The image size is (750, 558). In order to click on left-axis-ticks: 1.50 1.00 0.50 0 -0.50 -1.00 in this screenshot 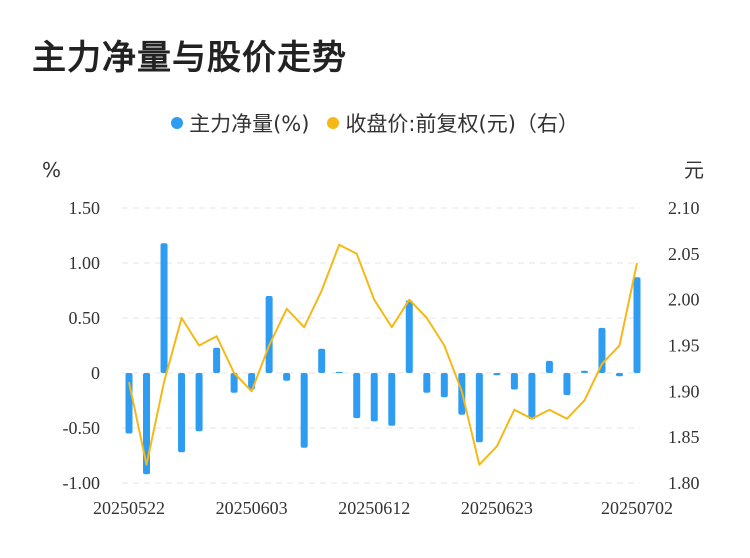, I will do `click(82, 345)`.